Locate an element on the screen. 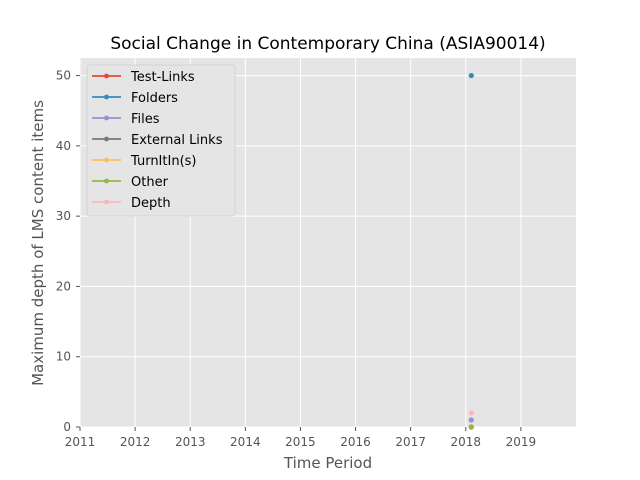  legend-label-depth: Depth is located at coordinates (151, 203).